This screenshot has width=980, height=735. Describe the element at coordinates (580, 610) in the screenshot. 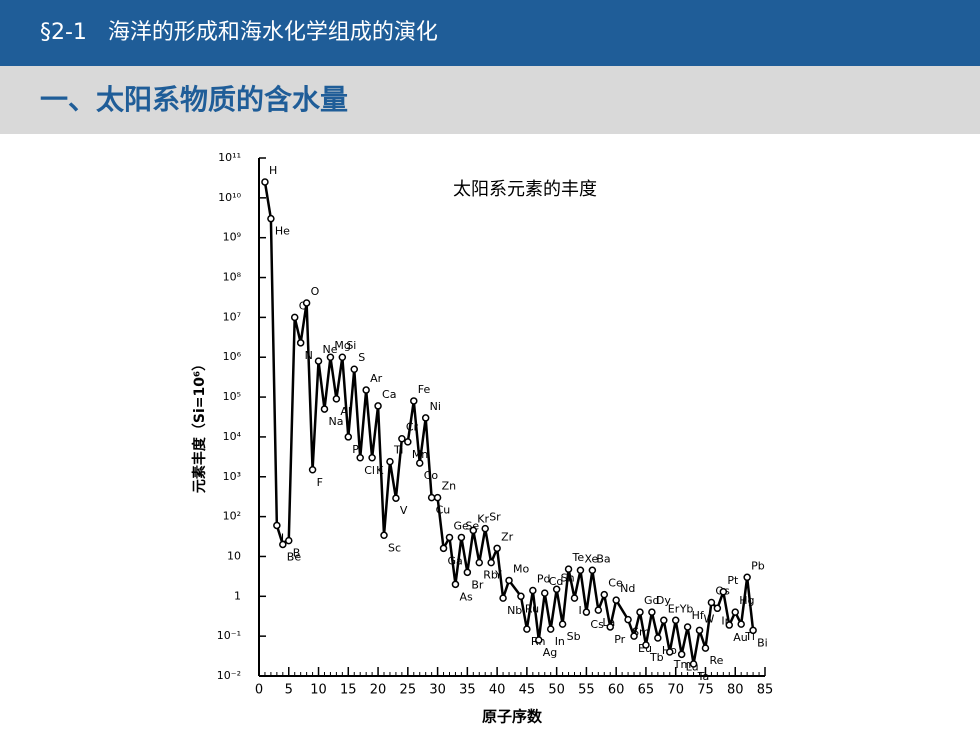

I see `element-label: I` at that location.